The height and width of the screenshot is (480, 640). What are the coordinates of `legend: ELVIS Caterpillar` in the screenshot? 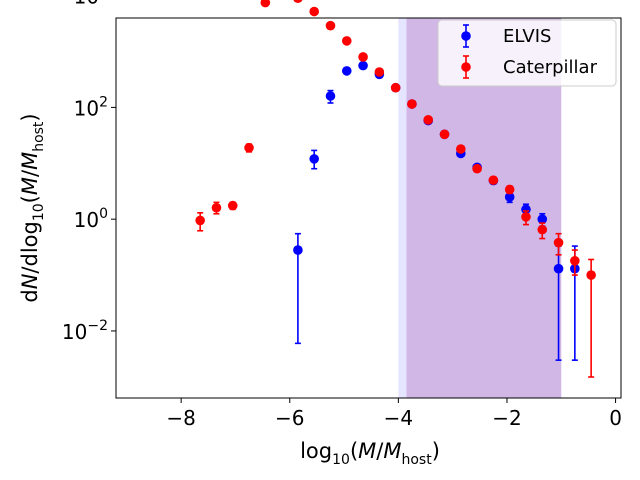 It's located at (527, 53).